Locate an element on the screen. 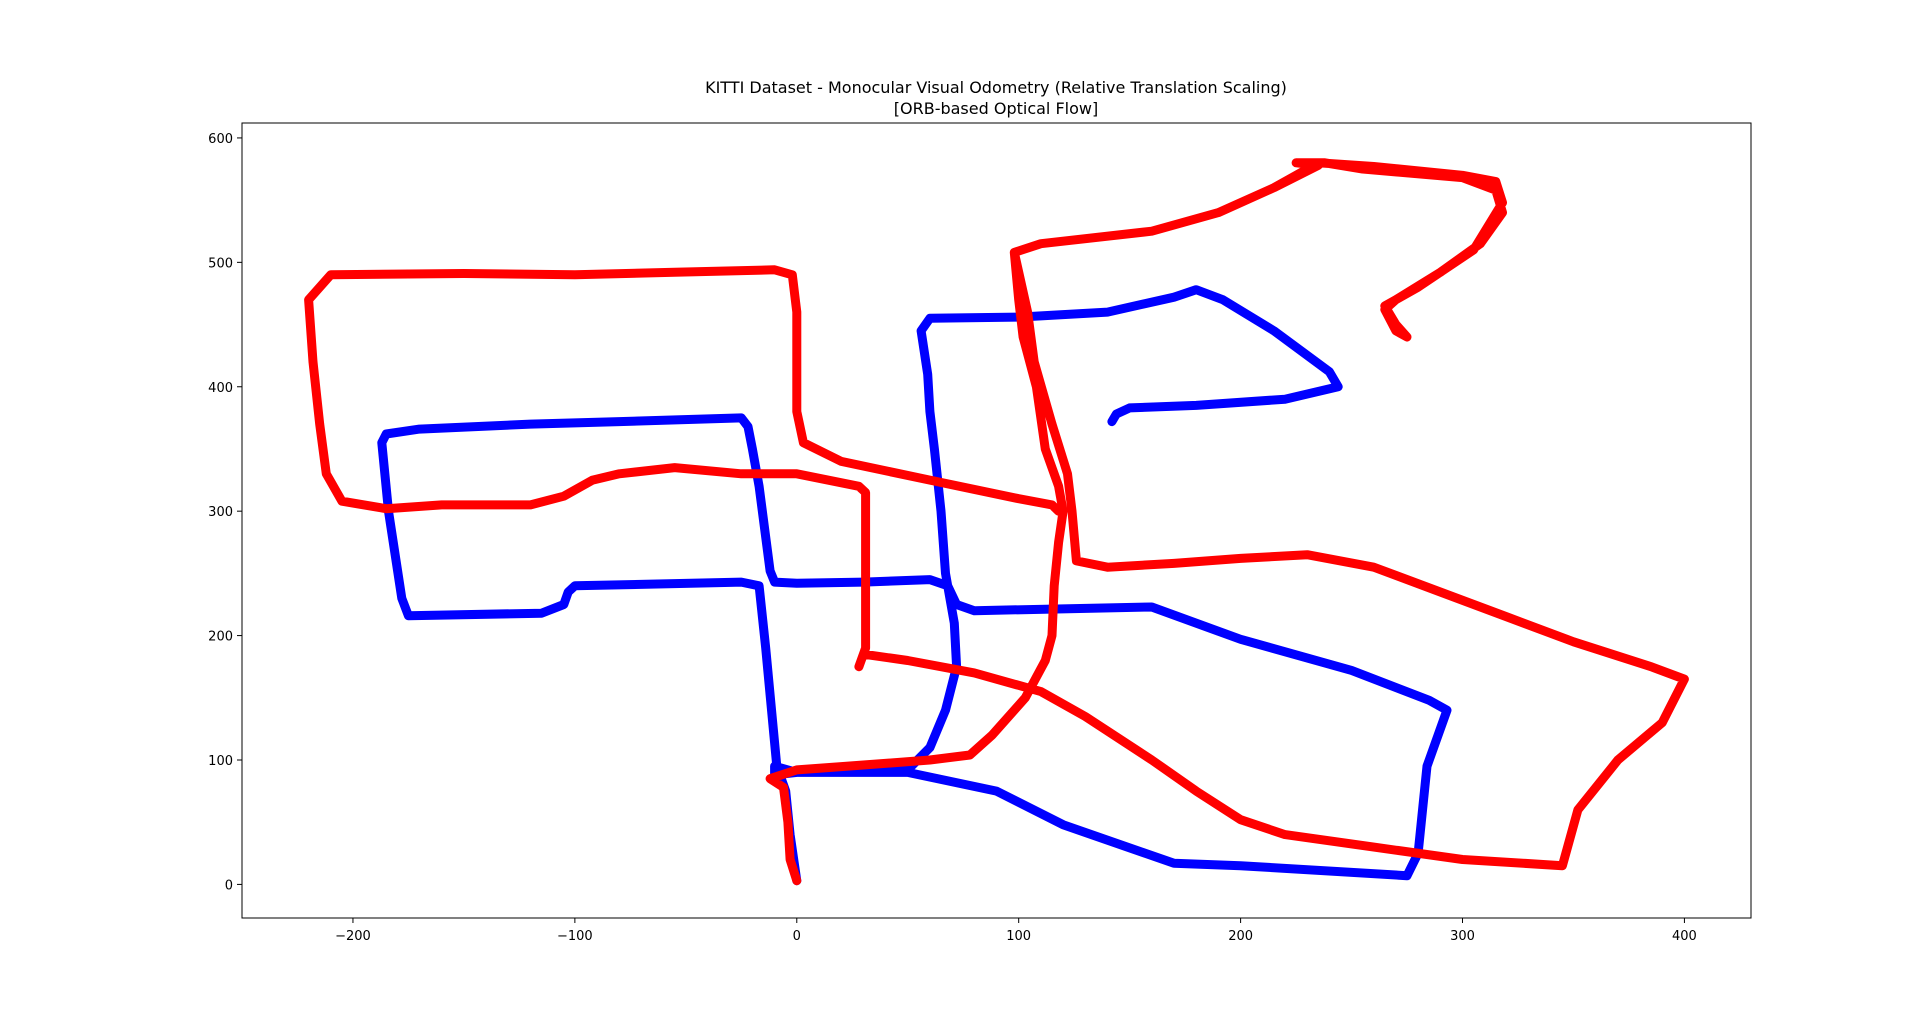 This screenshot has width=1920, height=1018. x-tick-label: 400 is located at coordinates (1684, 936).